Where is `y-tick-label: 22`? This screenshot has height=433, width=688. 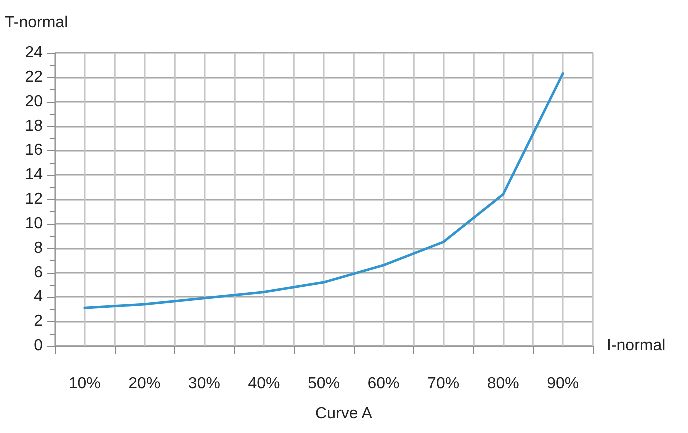 y-tick-label: 22 is located at coordinates (34, 77).